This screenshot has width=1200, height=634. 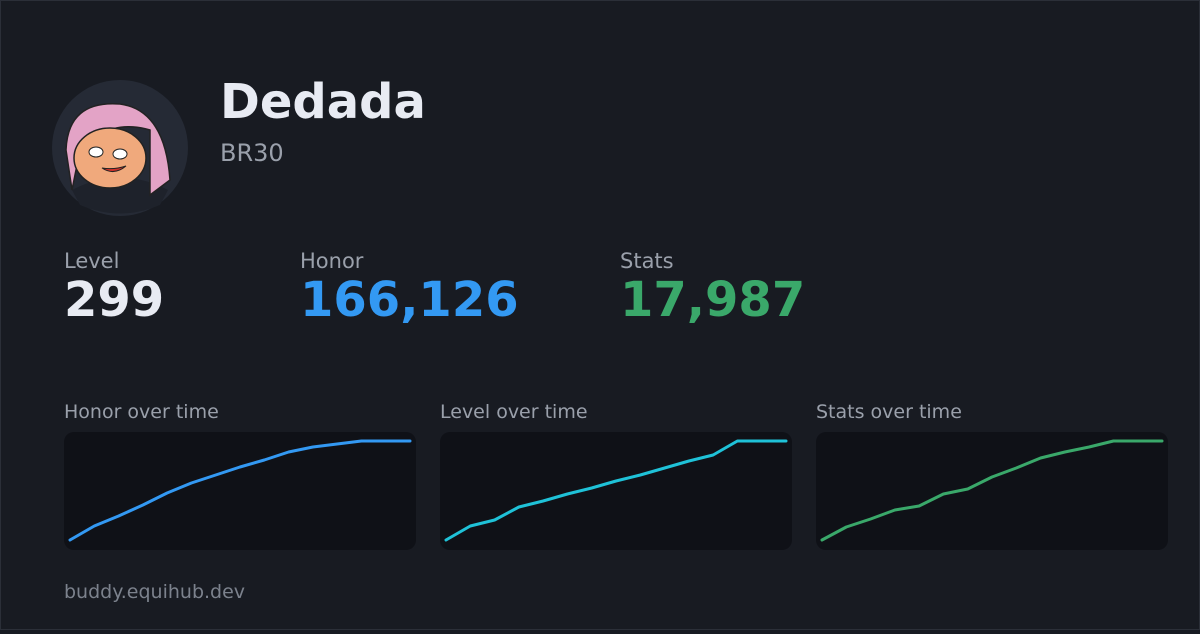 I want to click on avatar, so click(x=120, y=148).